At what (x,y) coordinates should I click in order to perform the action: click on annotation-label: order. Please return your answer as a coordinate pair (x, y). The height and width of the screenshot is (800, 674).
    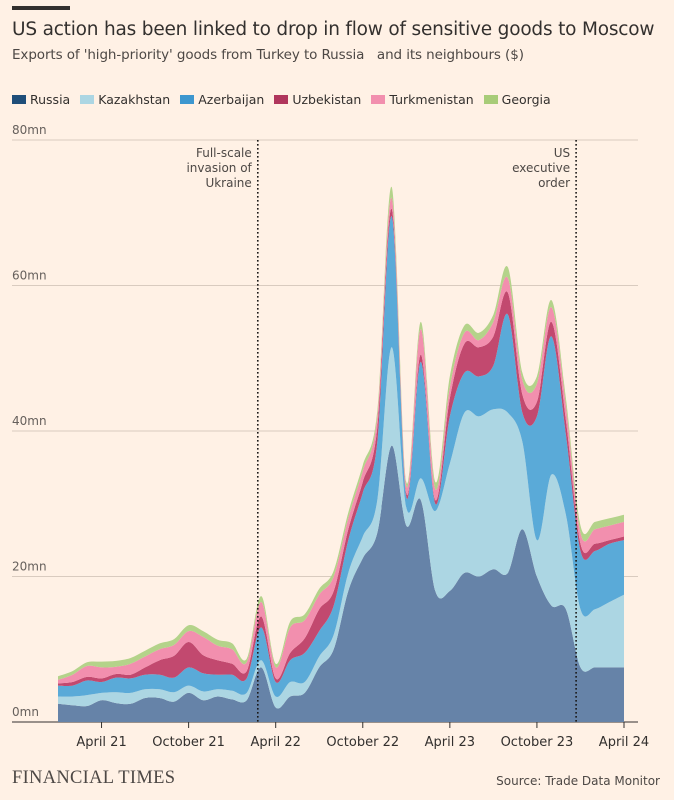
    Looking at the image, I should click on (554, 183).